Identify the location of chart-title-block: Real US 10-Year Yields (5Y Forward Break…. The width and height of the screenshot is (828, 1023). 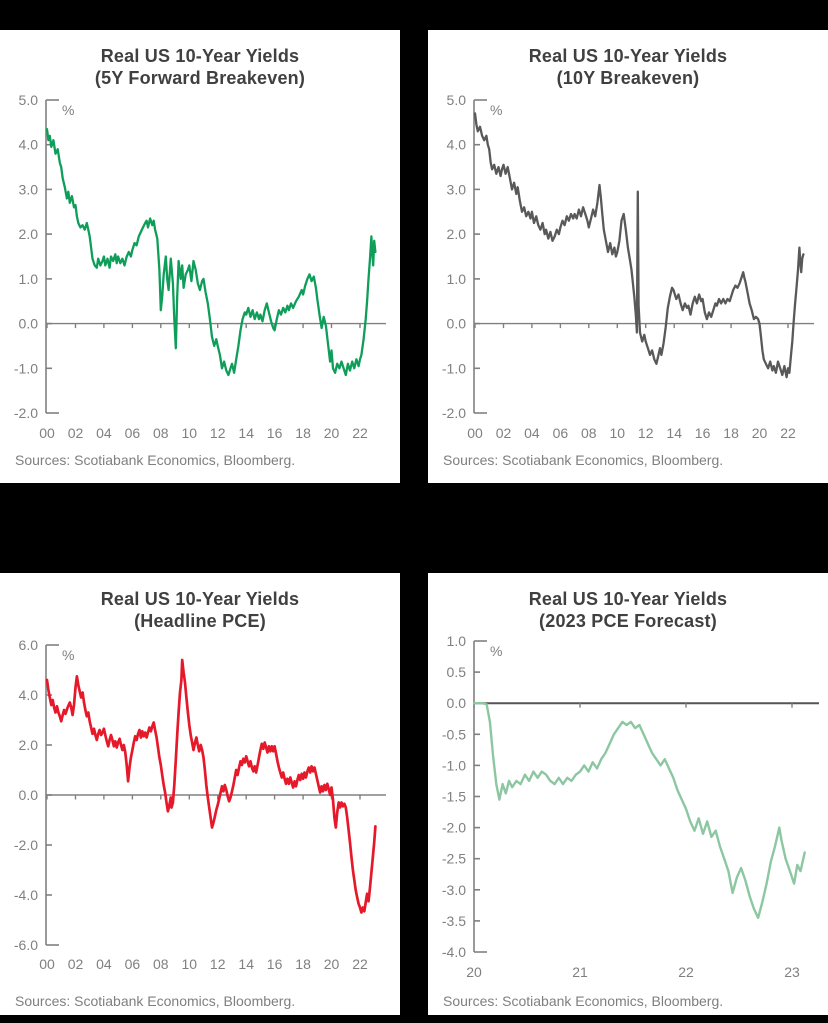
(200, 67).